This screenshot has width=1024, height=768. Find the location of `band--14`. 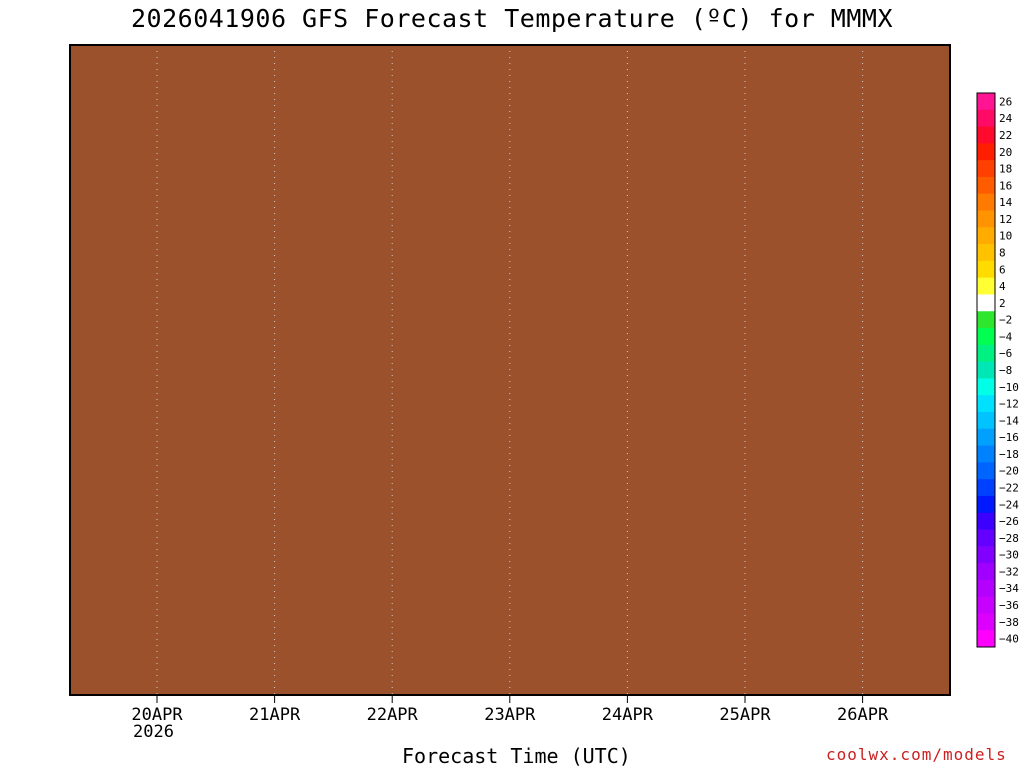

band--14 is located at coordinates (510, 22).